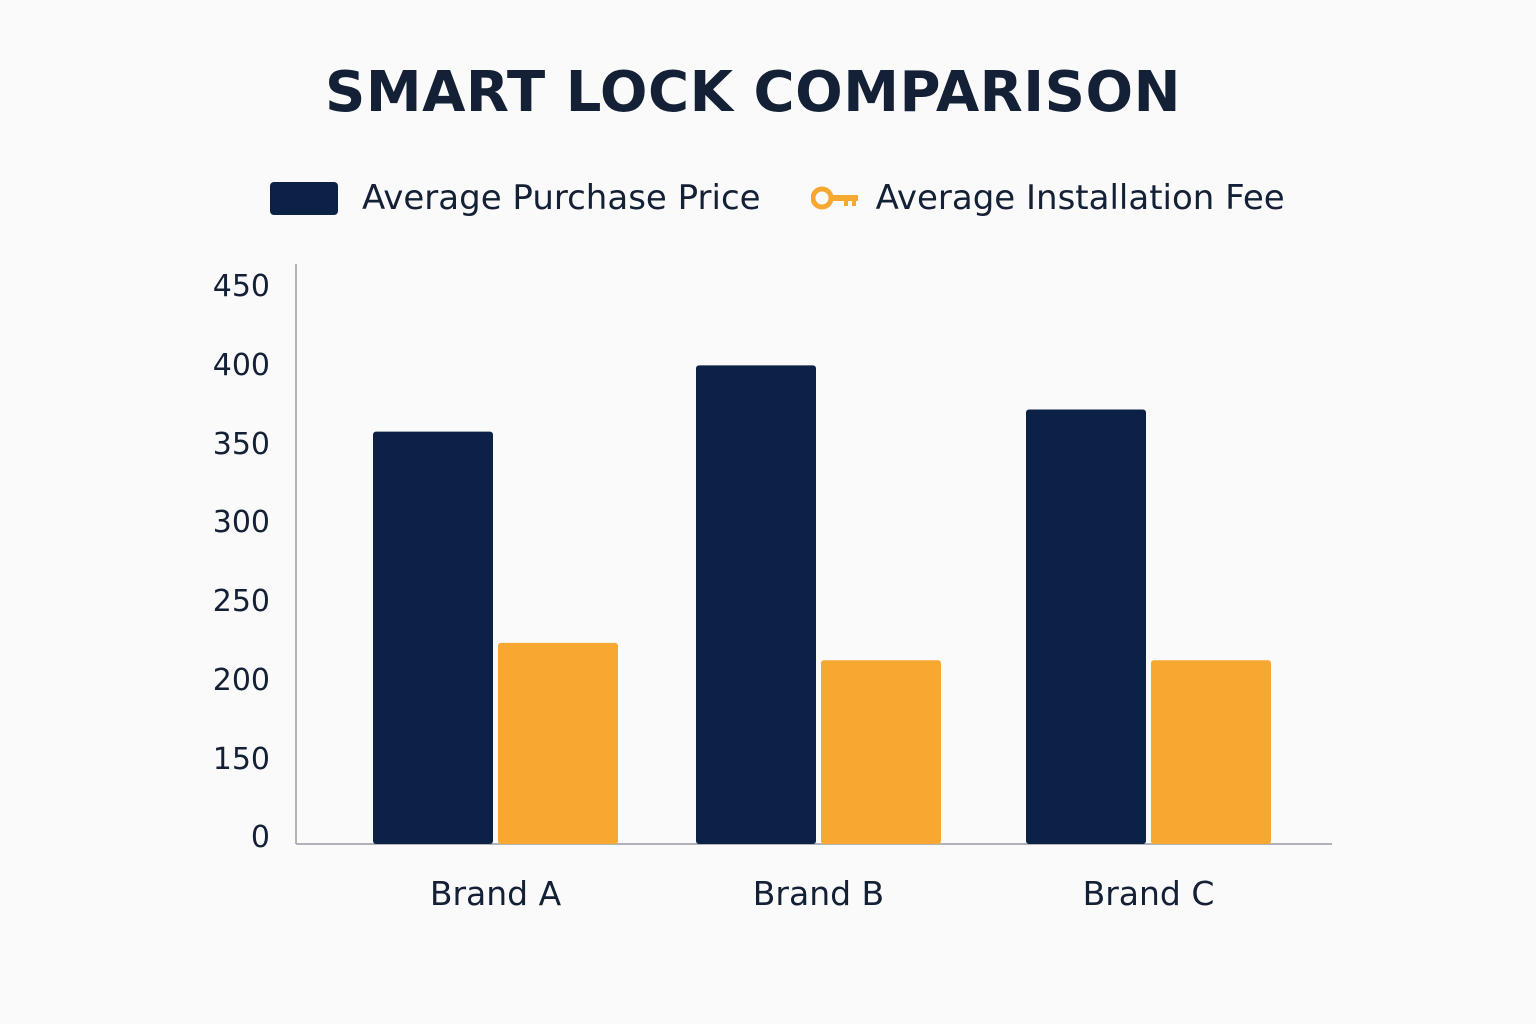  Describe the element at coordinates (241, 759) in the screenshot. I see `y-tick-label: 150` at that location.